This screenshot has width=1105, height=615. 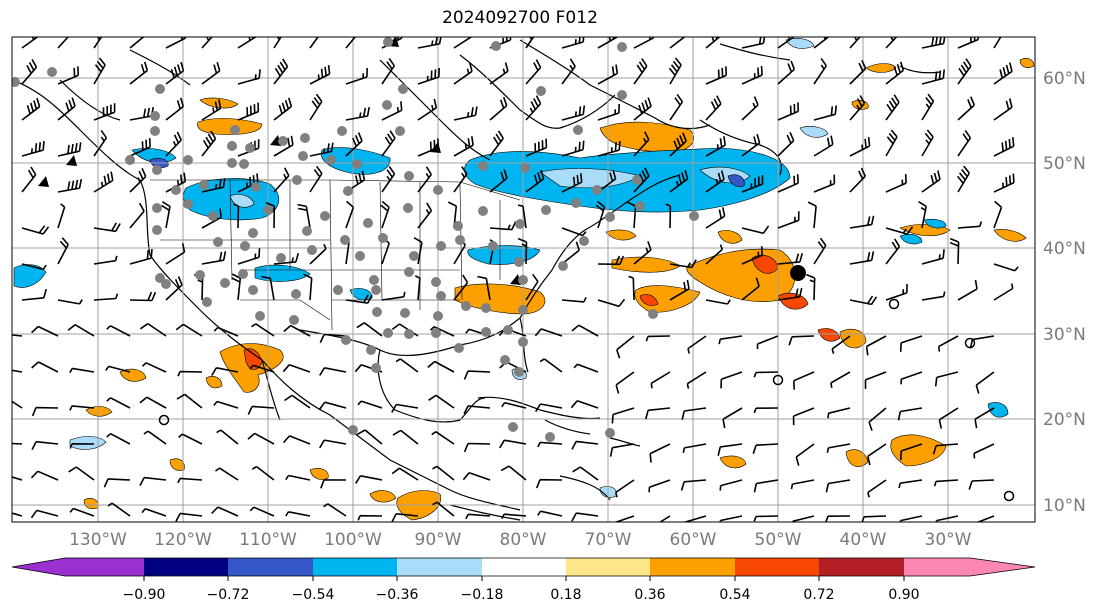 I want to click on colorbar-label: 0.54, so click(x=734, y=595).